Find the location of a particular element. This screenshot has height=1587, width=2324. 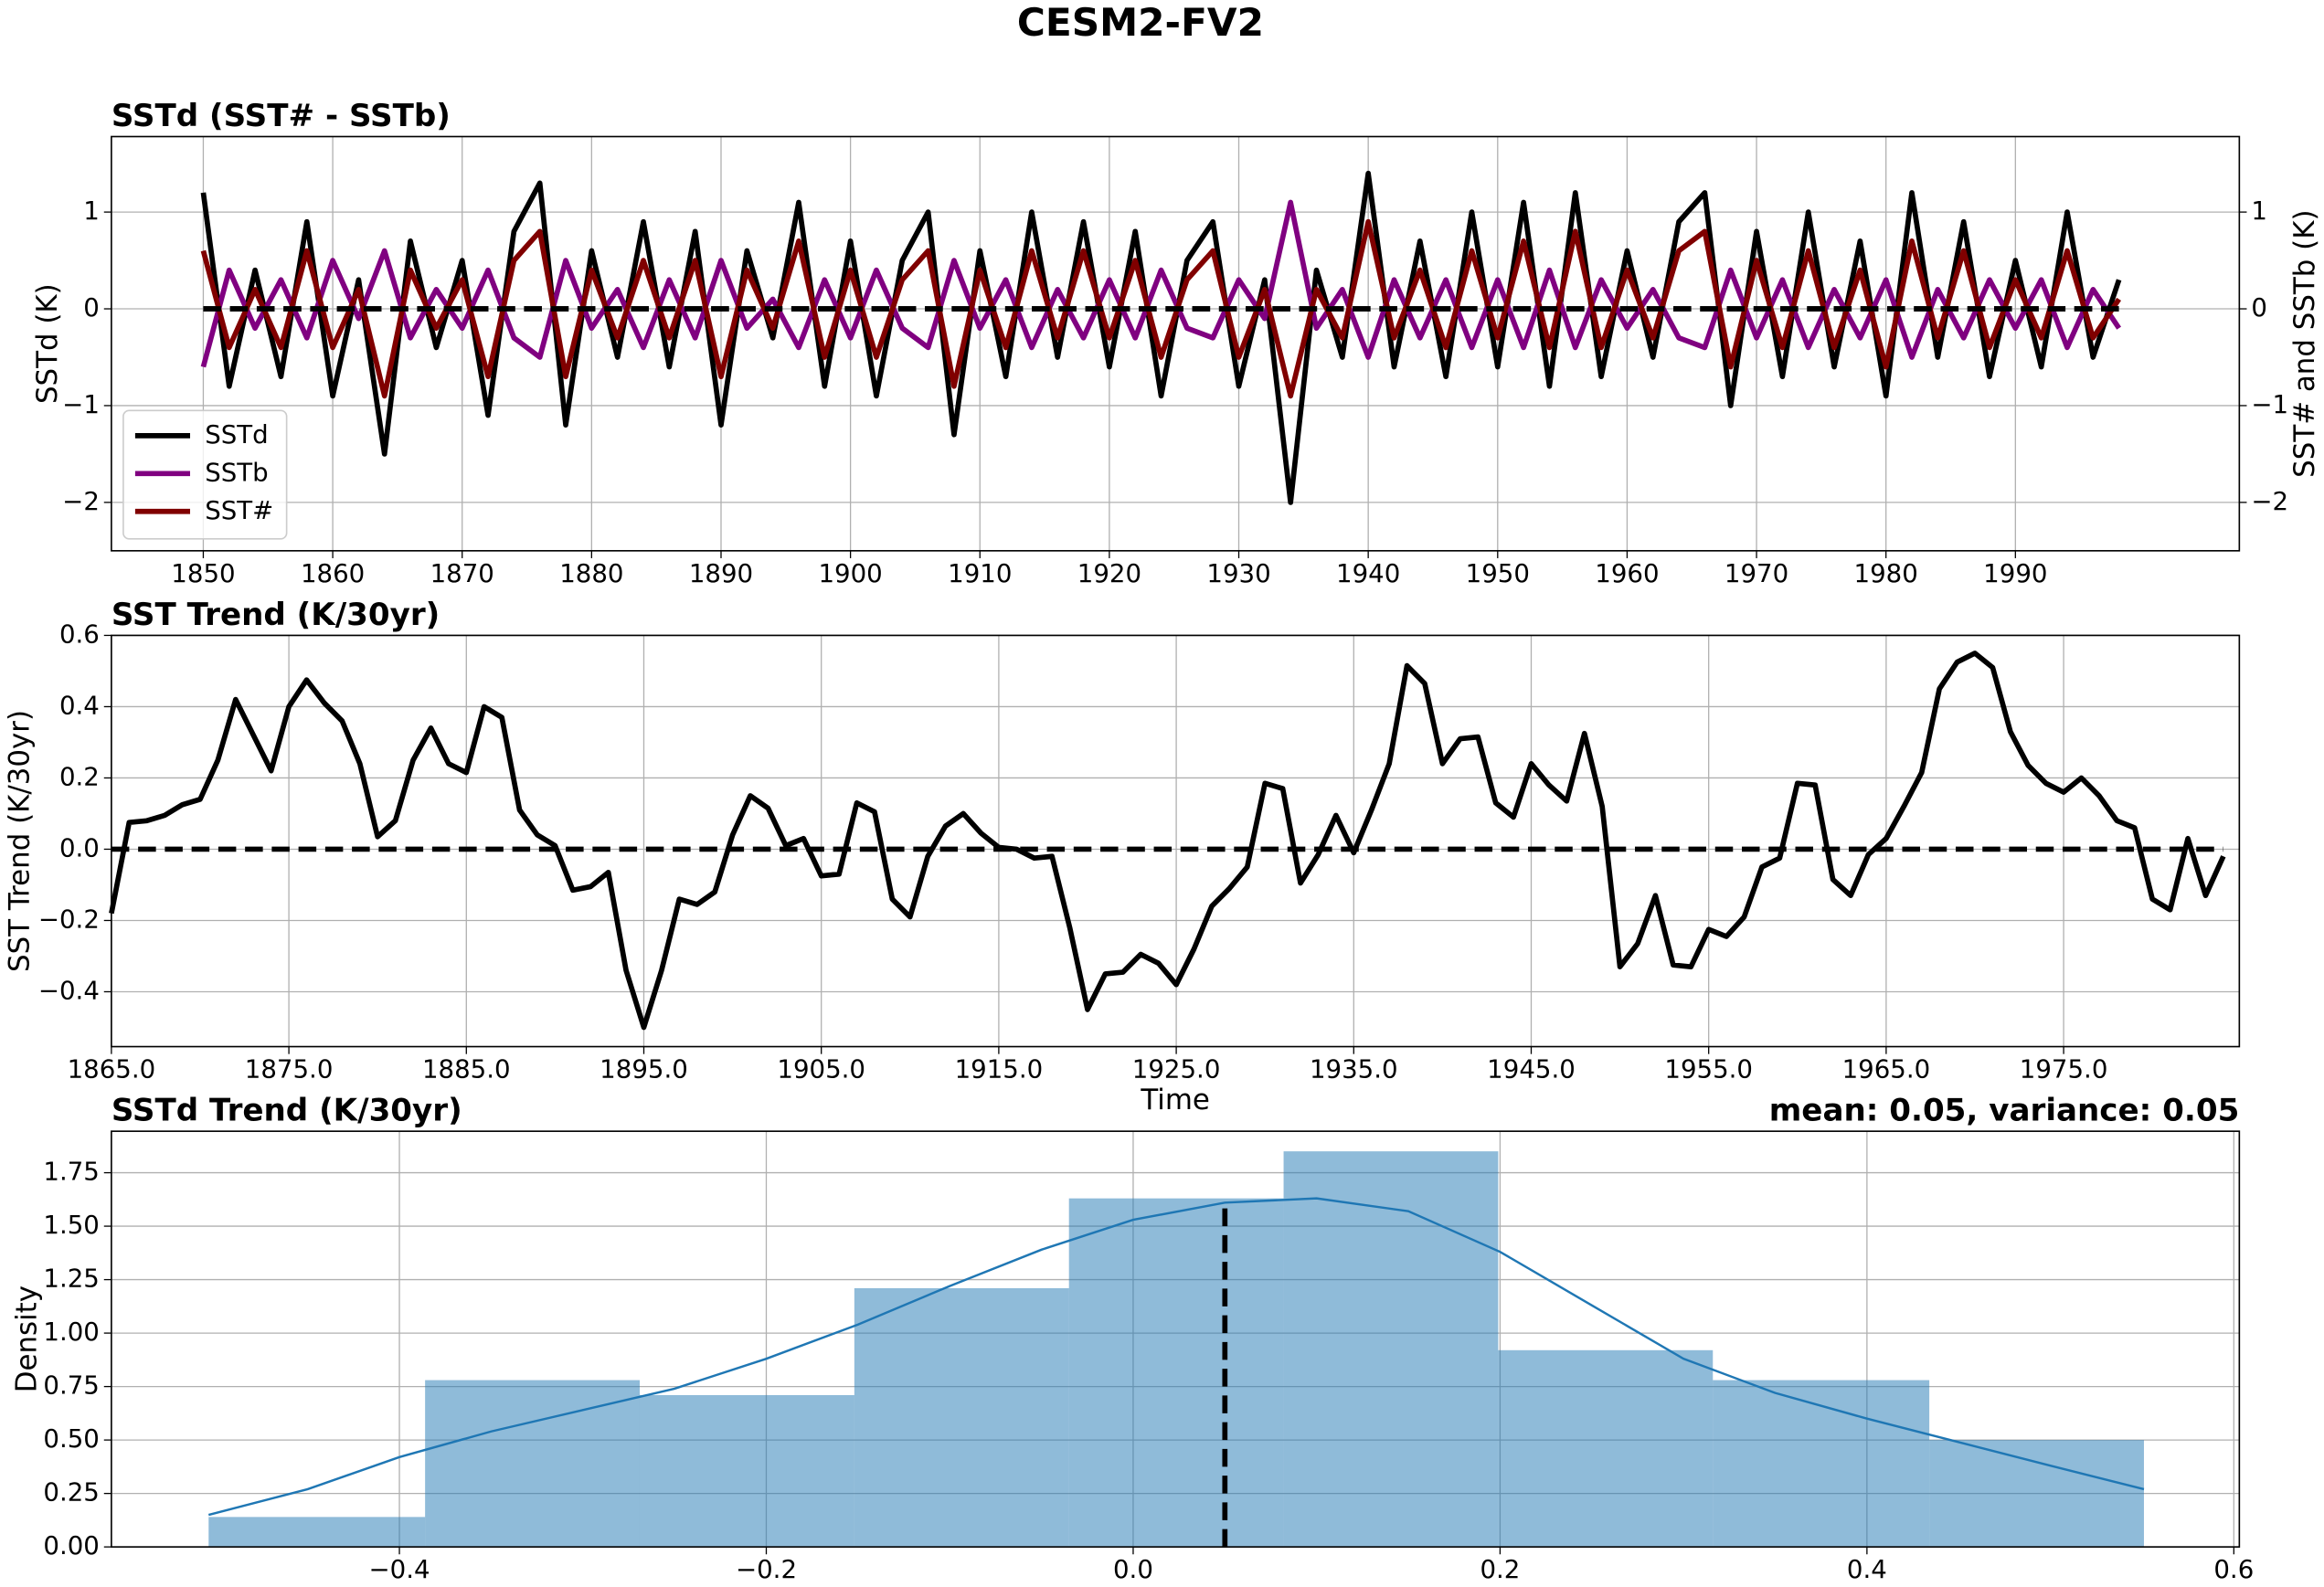

x-tick-label: 1990 is located at coordinates (2015, 573).